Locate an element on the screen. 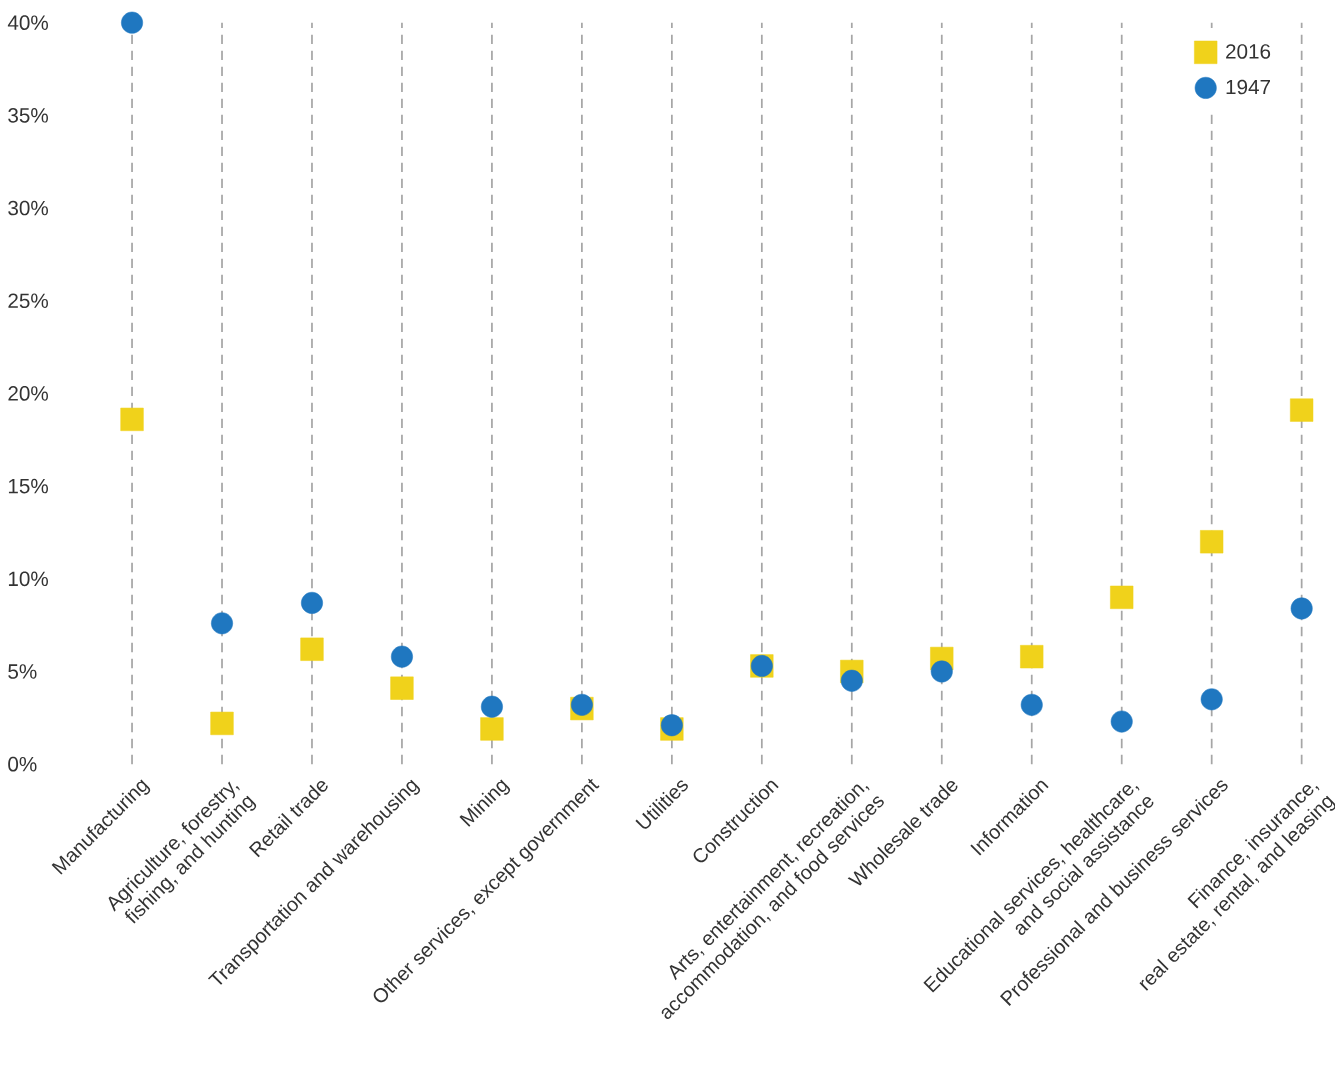 The width and height of the screenshot is (1335, 1071). y-tick-label: 0% is located at coordinates (22, 764).